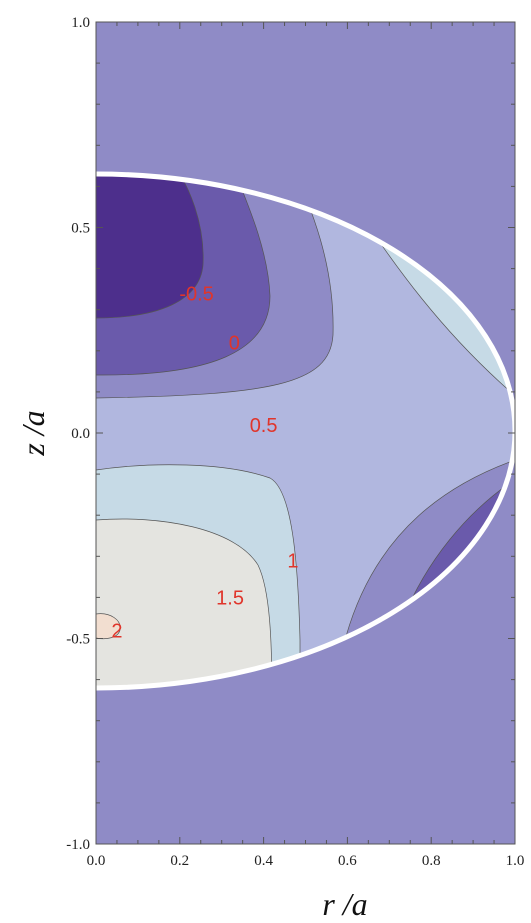 This screenshot has height=923, width=531. I want to click on contour-label: 1.5, so click(230, 598).